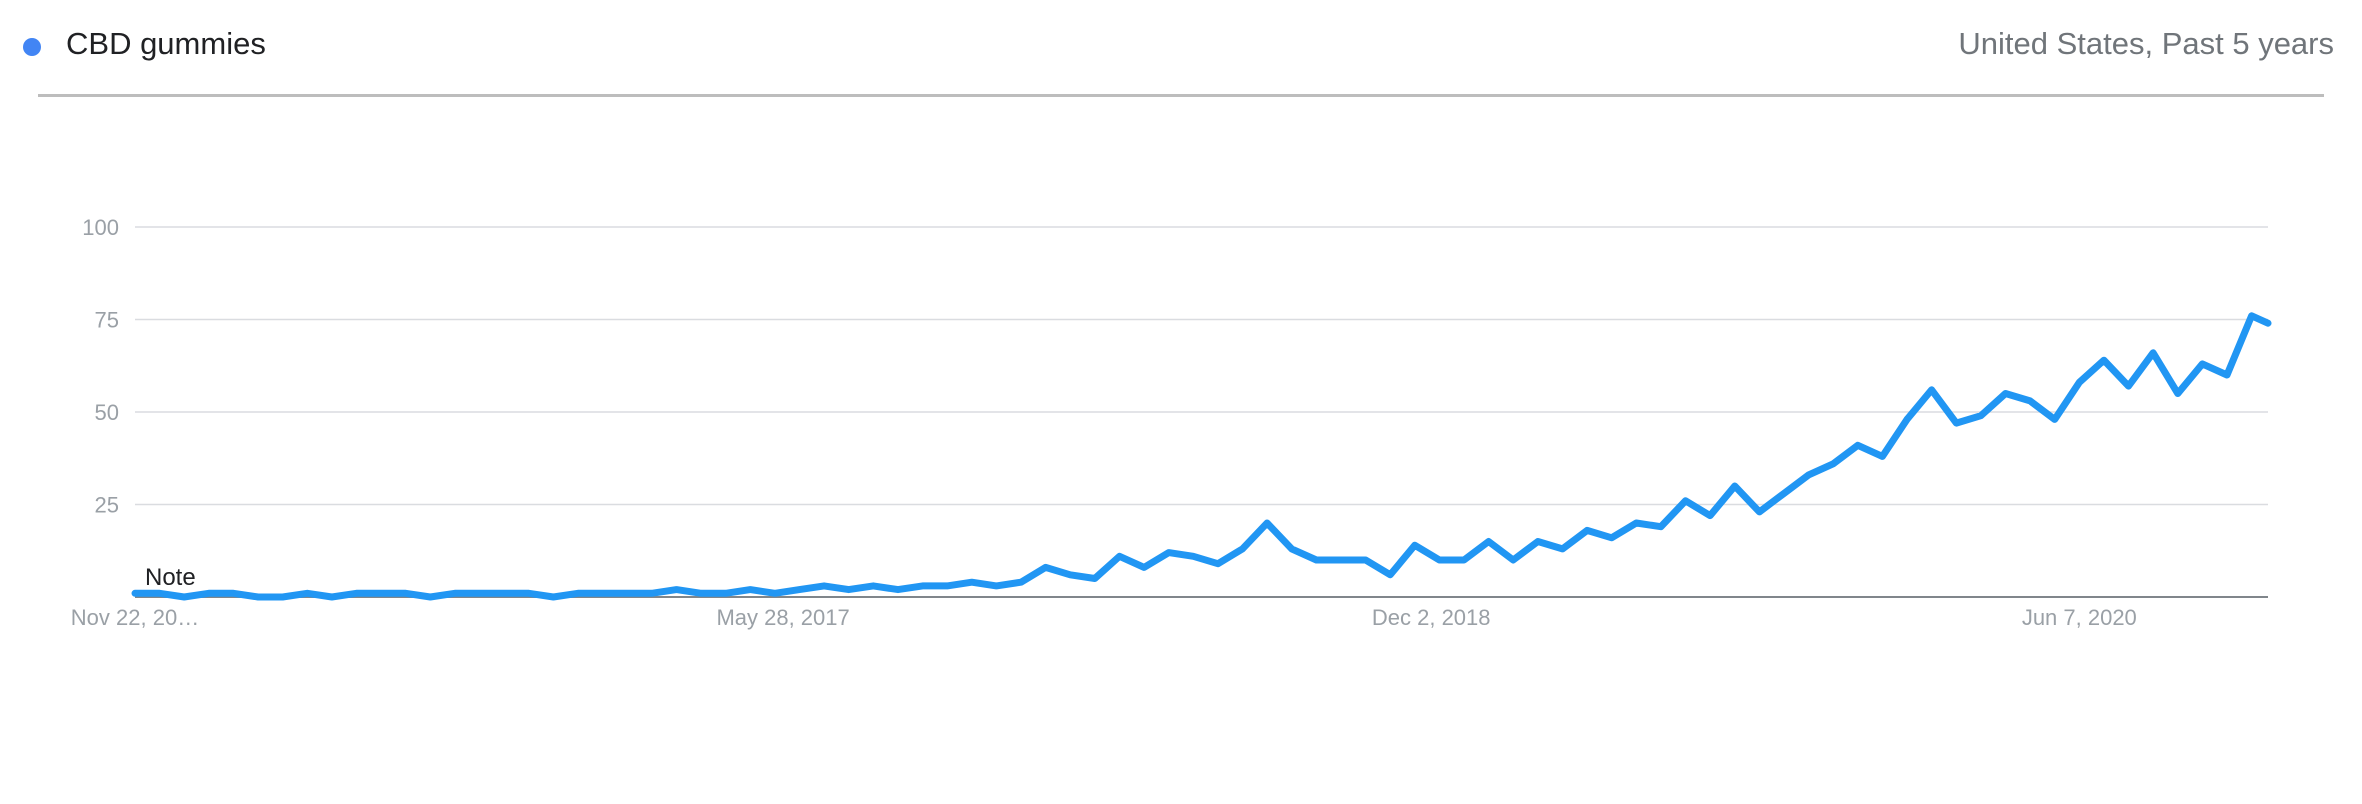 The height and width of the screenshot is (804, 2362). What do you see at coordinates (32, 47) in the screenshot?
I see `legend-swatch` at bounding box center [32, 47].